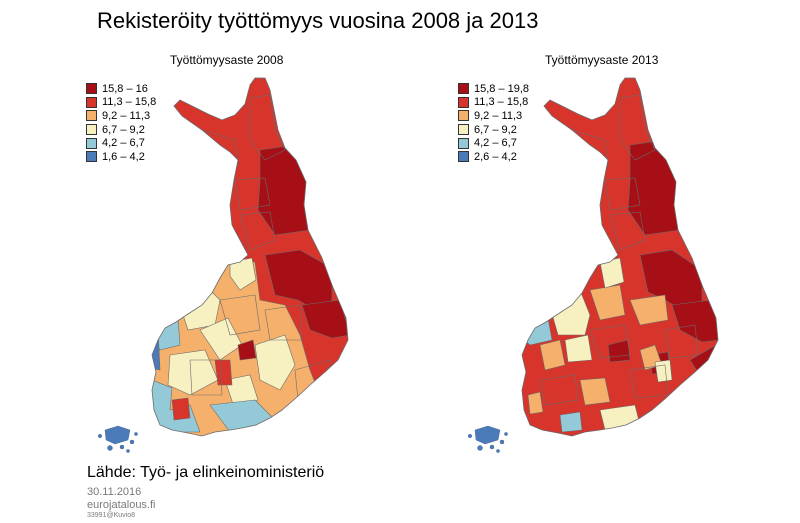 This screenshot has width=800, height=523. What do you see at coordinates (123, 156) in the screenshot?
I see `legend-label: 1,6 – 4,2` at bounding box center [123, 156].